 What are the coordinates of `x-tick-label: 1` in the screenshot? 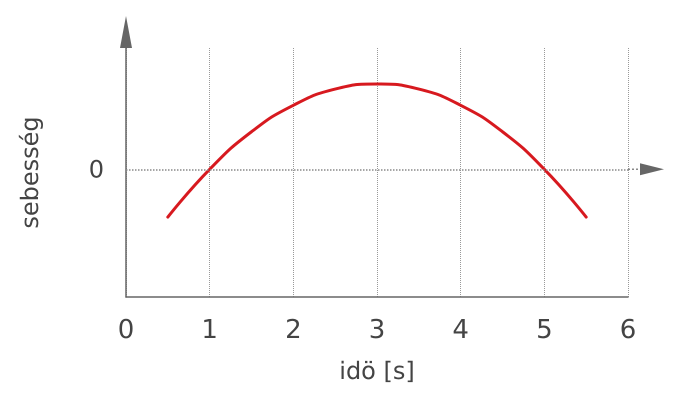 It's located at (209, 330).